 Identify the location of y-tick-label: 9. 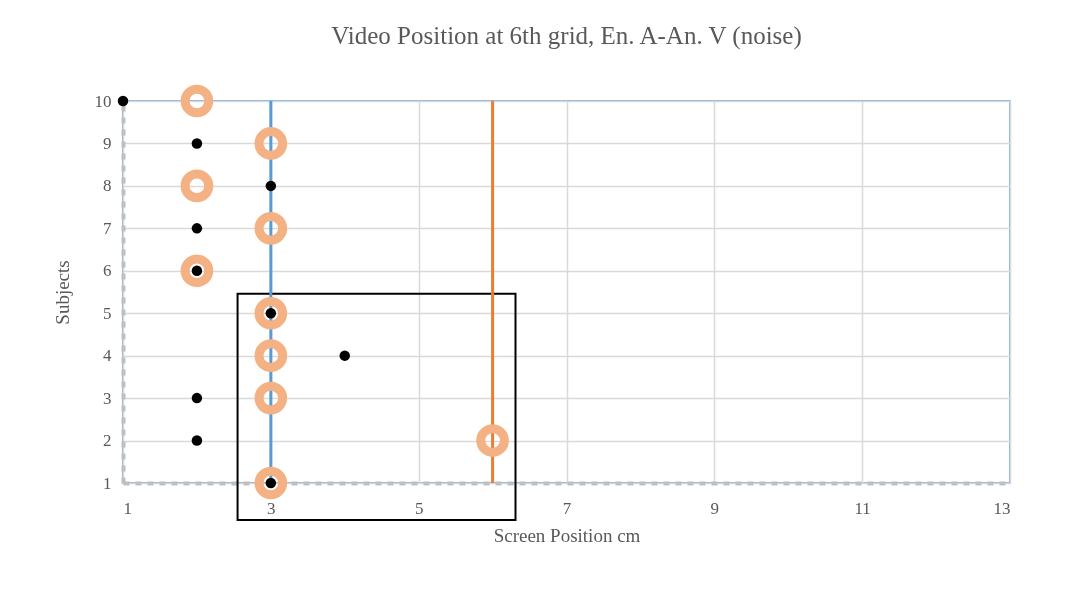
(107, 143).